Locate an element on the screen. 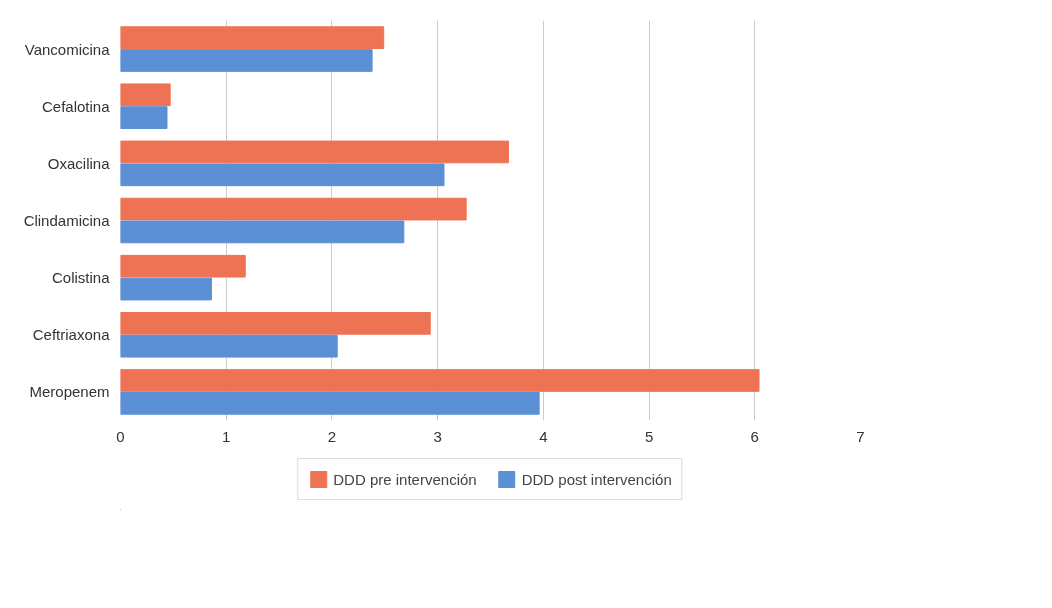 The image size is (1052, 608). x-tick-label: 0 is located at coordinates (120, 436).